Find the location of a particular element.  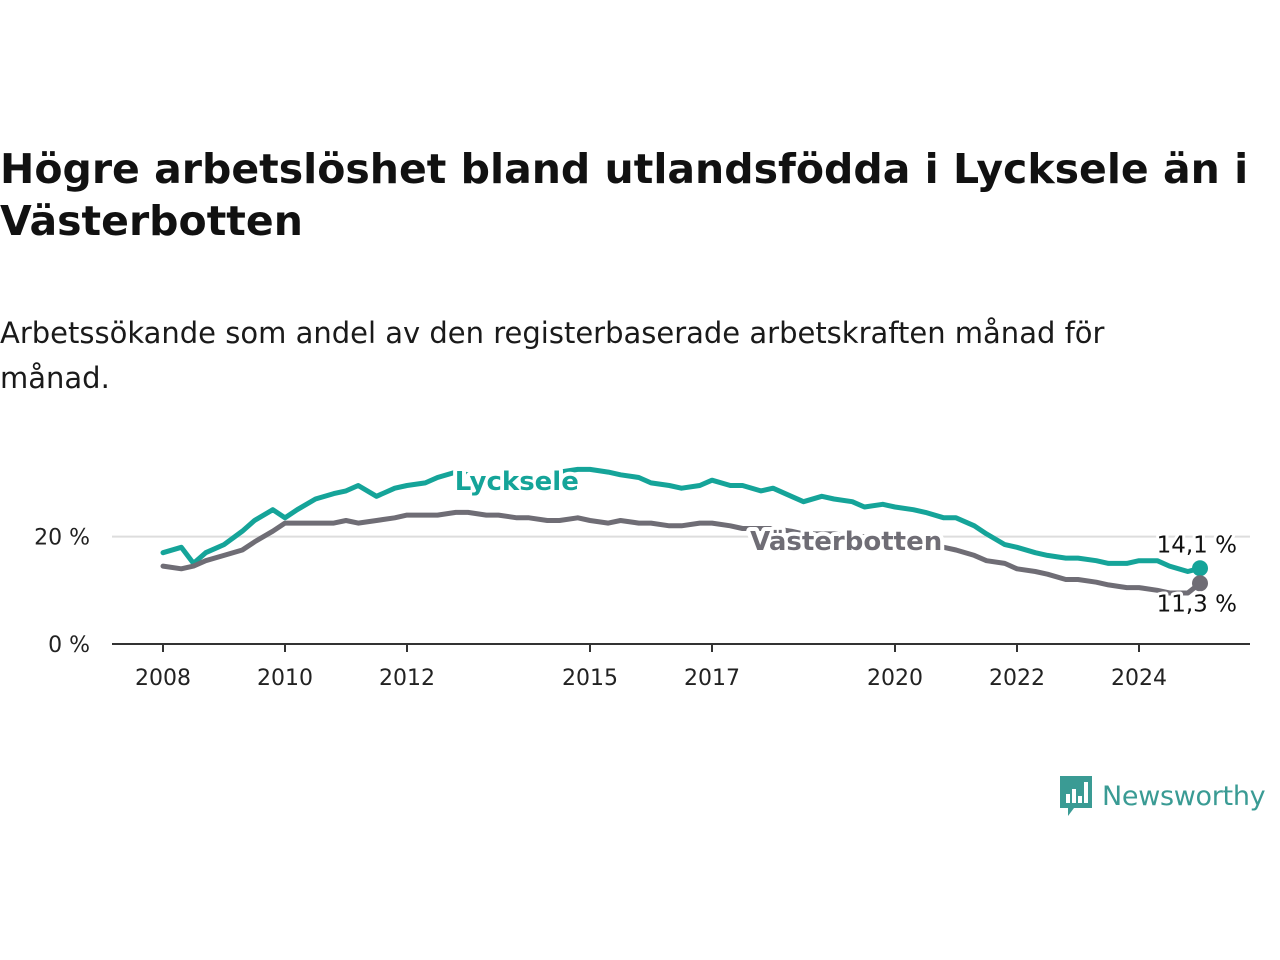

newsworthy-chart-icon is located at coordinates (1076, 796).